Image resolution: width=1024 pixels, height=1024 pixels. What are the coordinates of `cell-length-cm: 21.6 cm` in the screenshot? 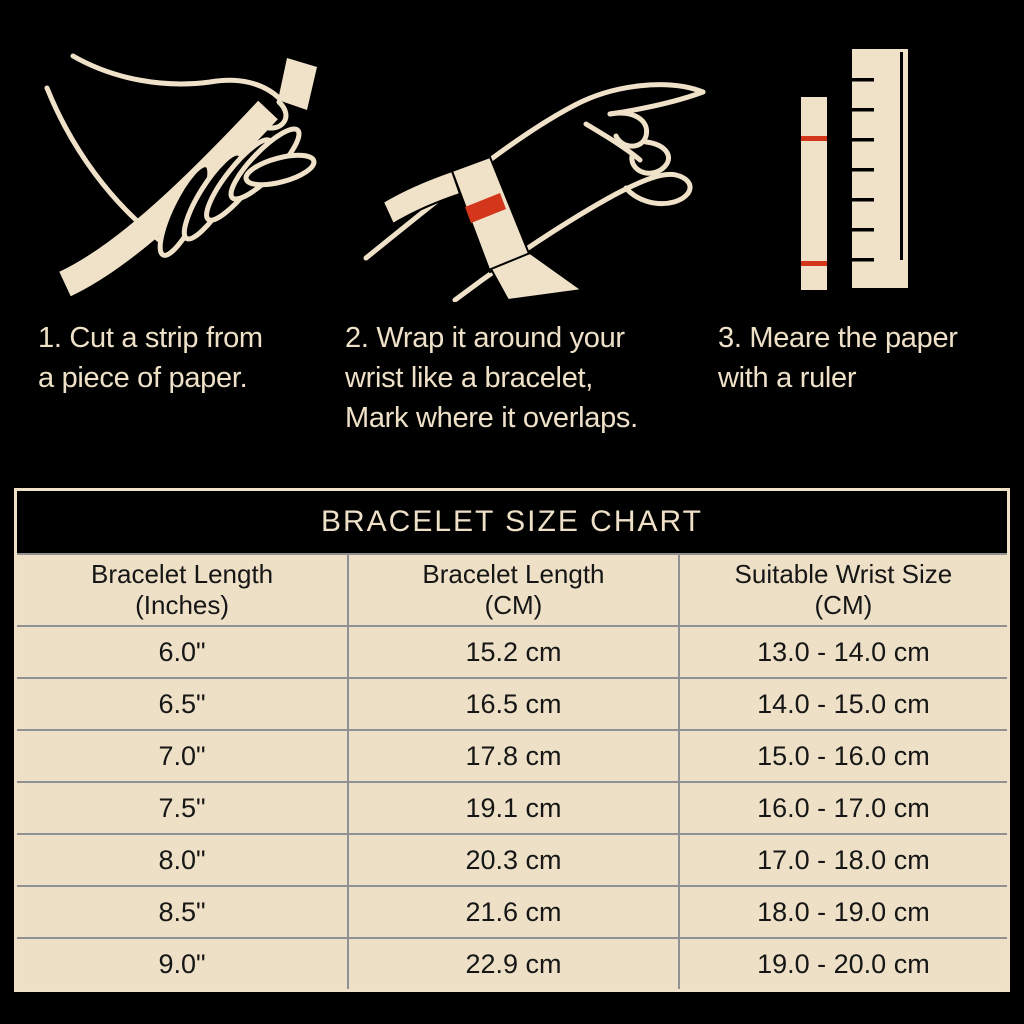 It's located at (513, 912).